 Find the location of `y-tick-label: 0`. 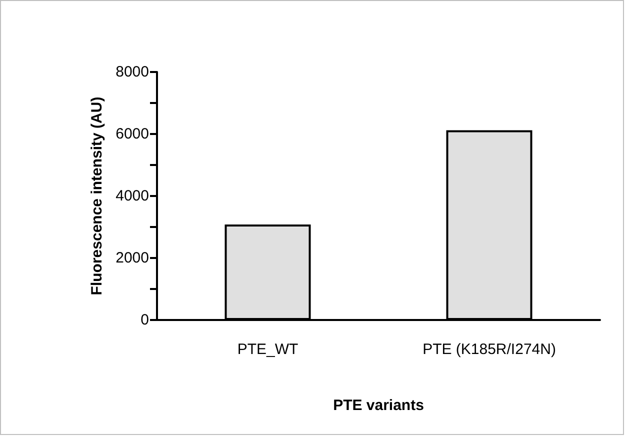

y-tick-label: 0 is located at coordinates (144, 320).